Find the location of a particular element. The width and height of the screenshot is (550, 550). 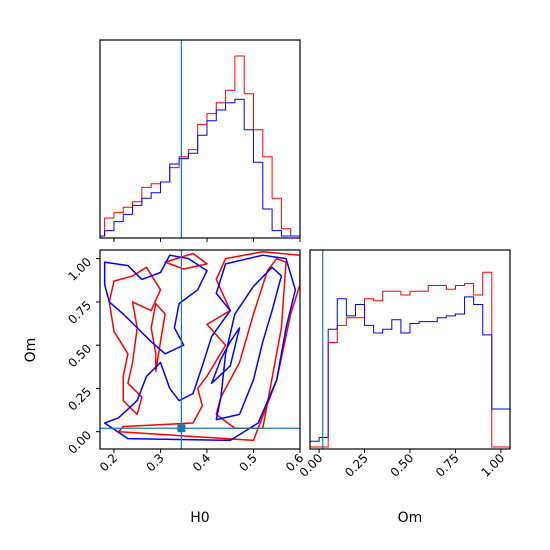

histogram-H0-frame is located at coordinates (200, 139).